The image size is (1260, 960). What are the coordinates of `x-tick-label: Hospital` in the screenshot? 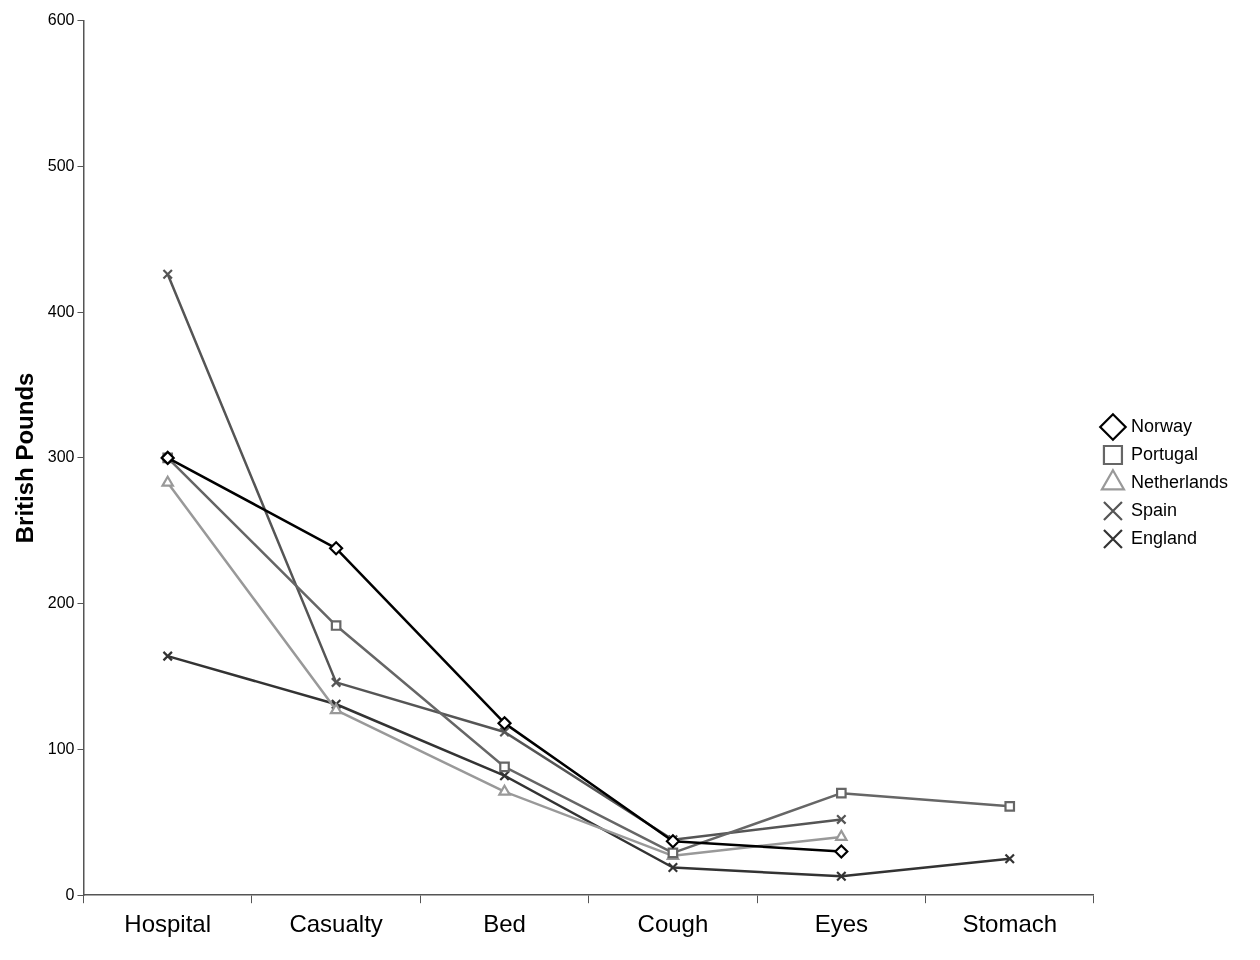 It's located at (168, 924).